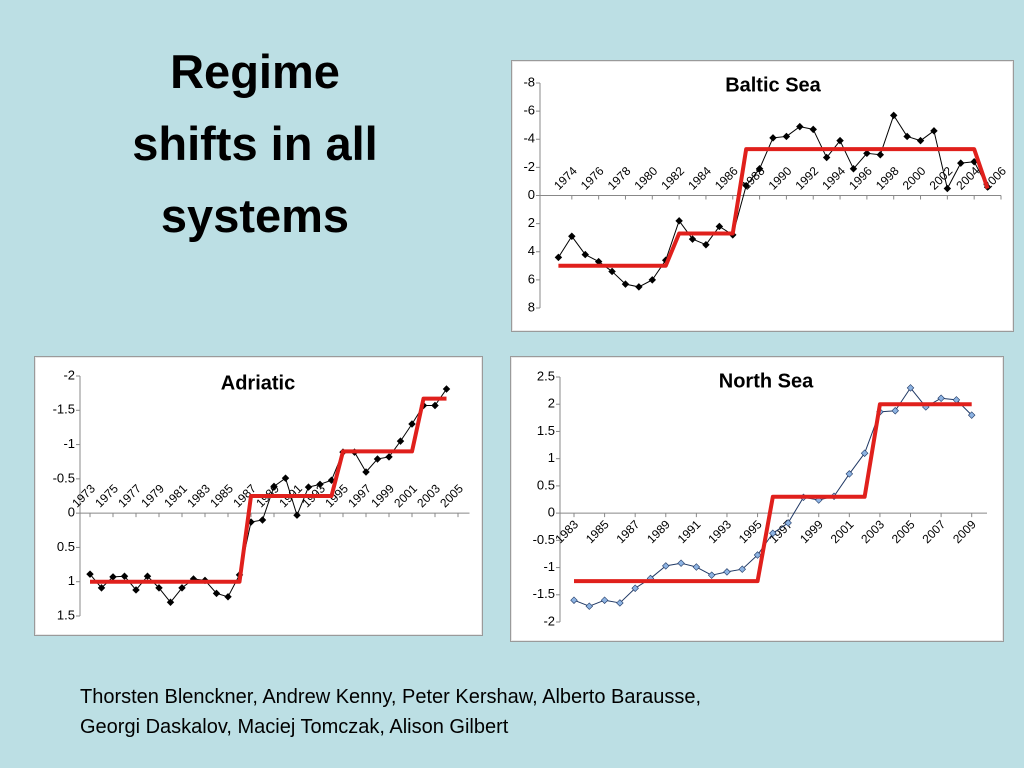  Describe the element at coordinates (773, 85) in the screenshot. I see `chart-title: Baltic Sea` at that location.